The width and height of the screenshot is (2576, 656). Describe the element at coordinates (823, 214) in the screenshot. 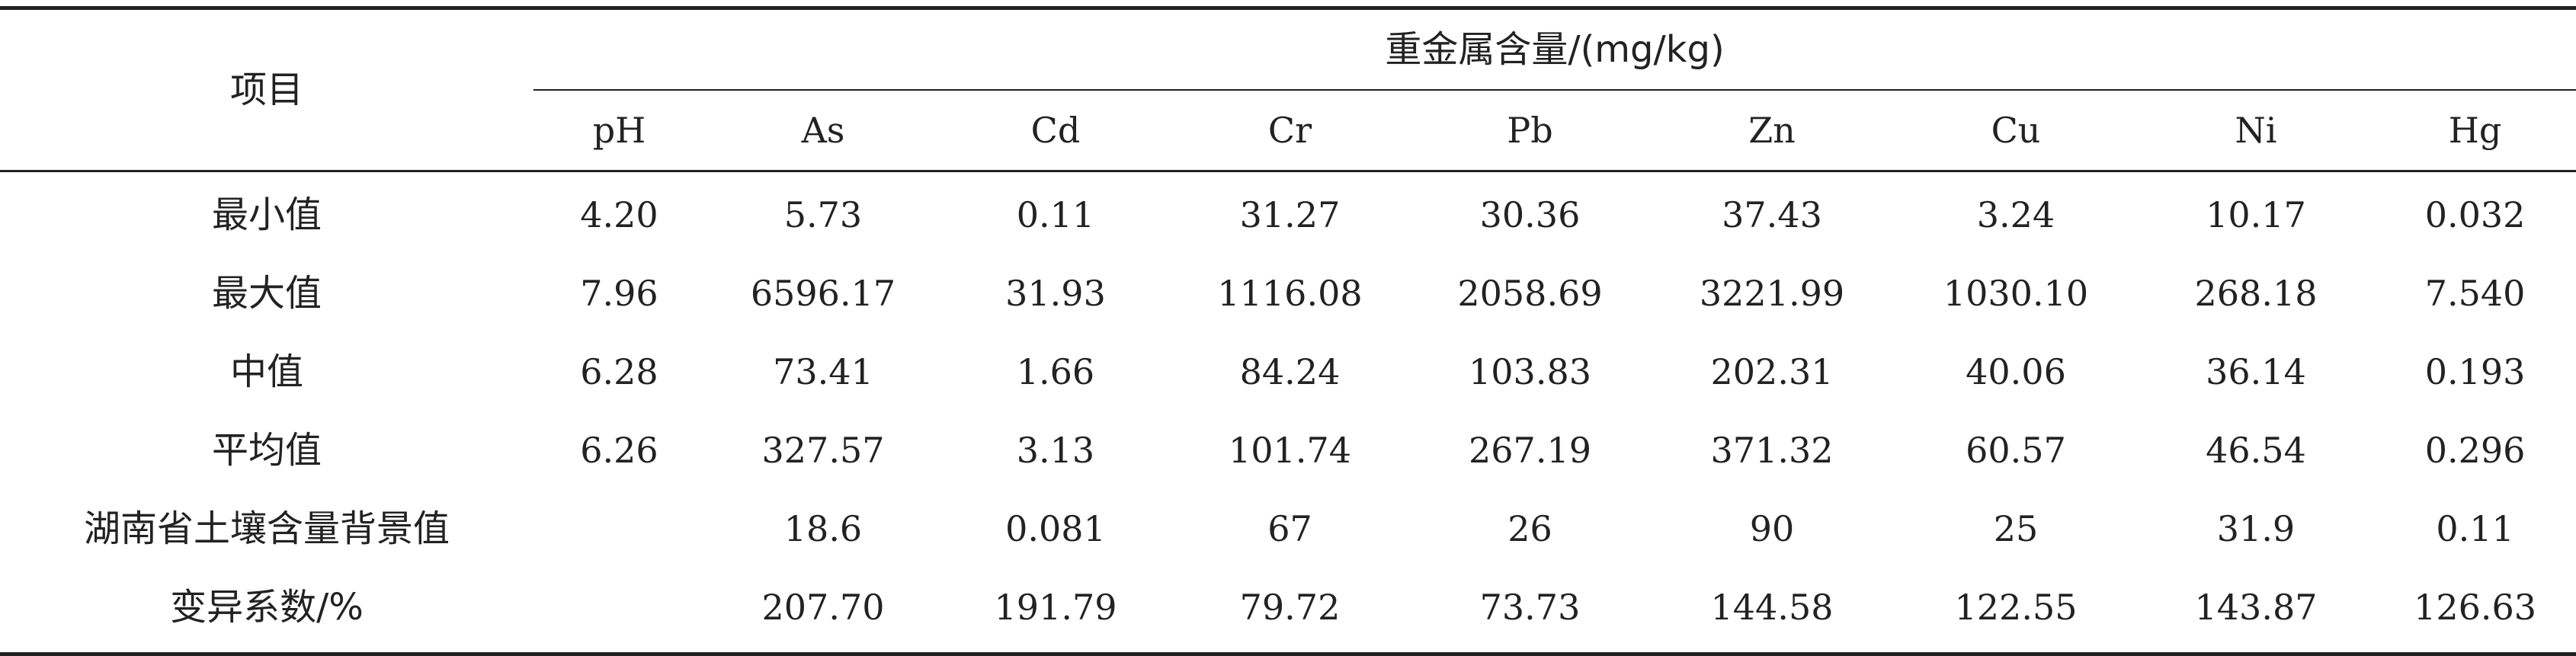

I see `table-cell: 5.73` at that location.